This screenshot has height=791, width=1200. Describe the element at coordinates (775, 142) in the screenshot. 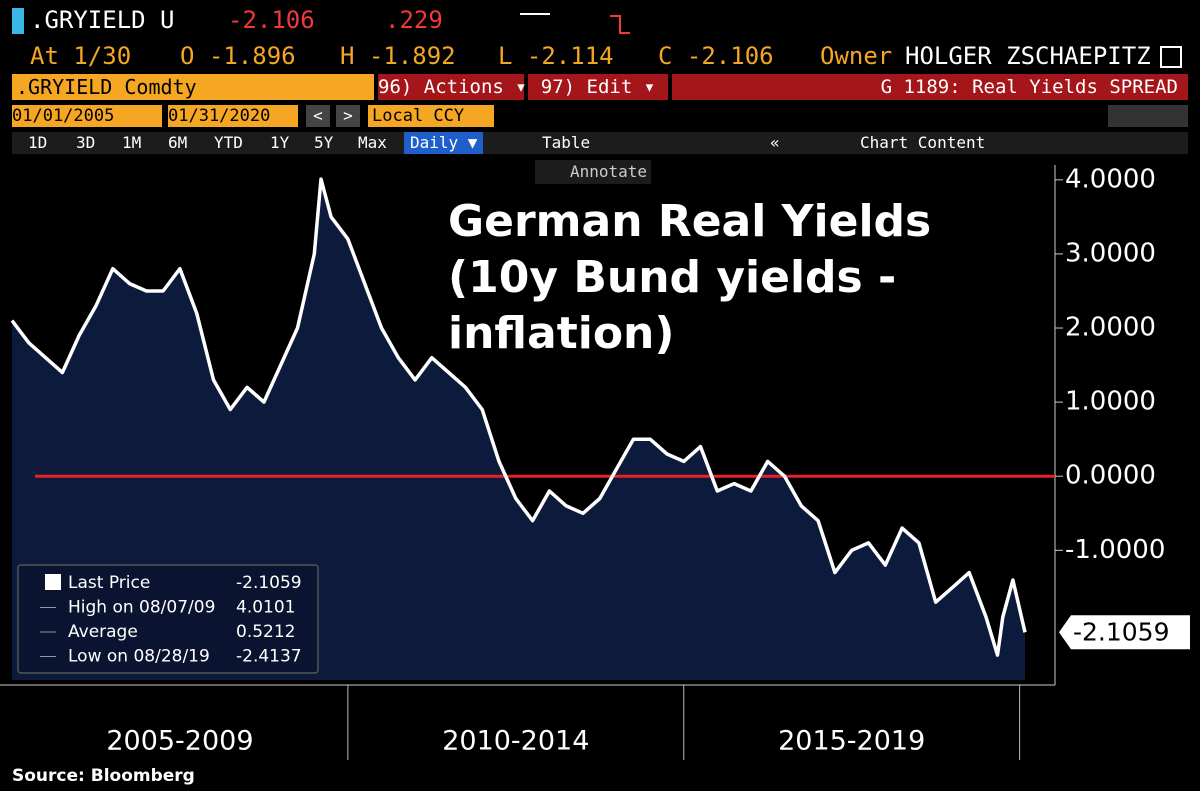

I see `collapse: «` at that location.